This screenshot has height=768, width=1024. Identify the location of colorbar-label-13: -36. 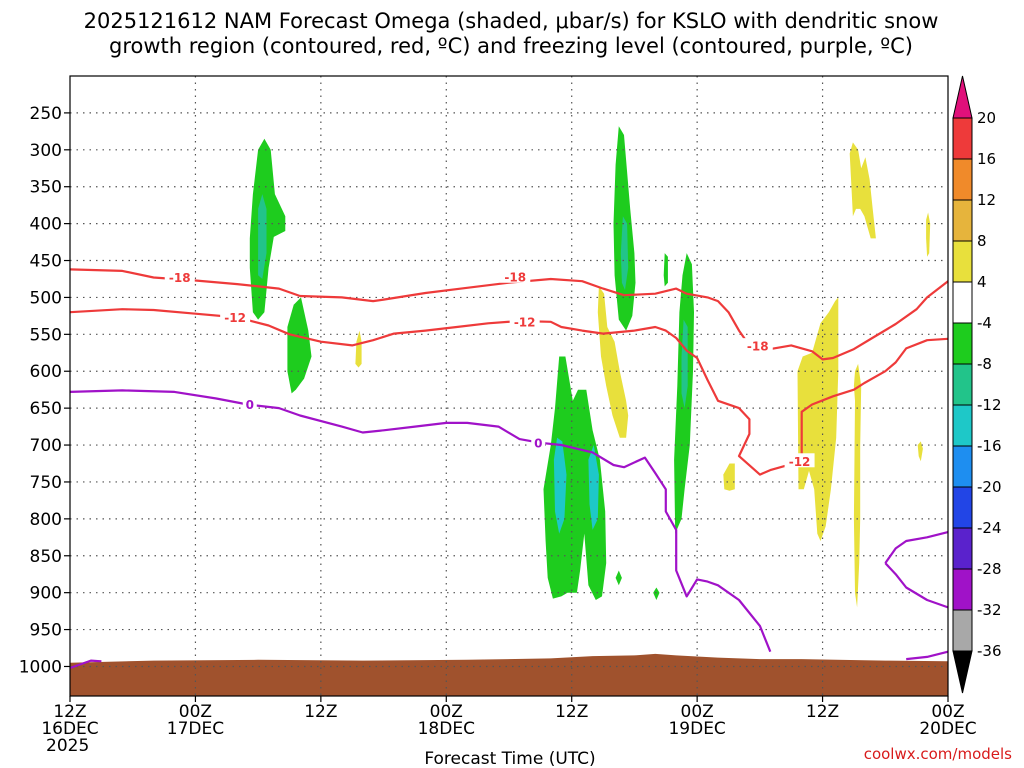
(989, 651).